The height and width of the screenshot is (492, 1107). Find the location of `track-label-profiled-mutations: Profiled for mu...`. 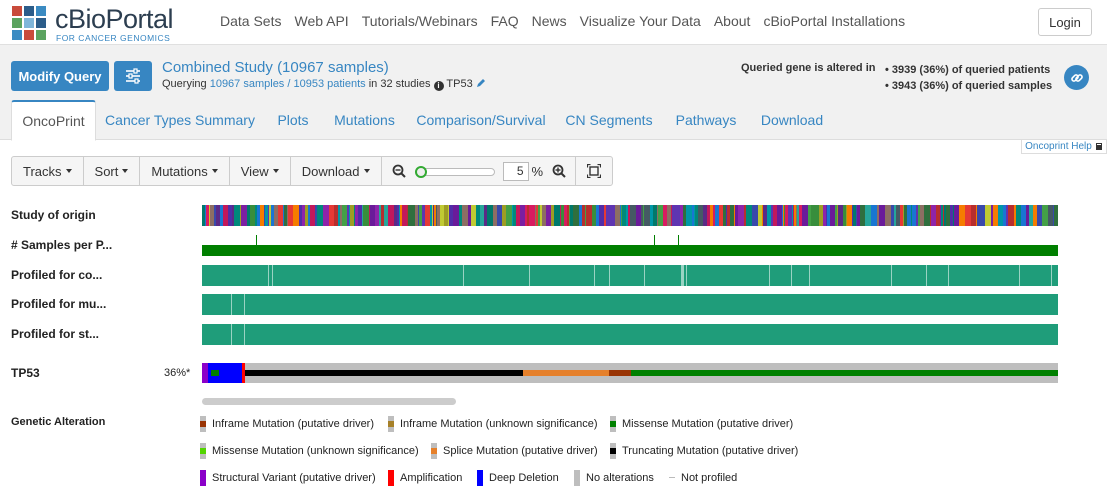

track-label-profiled-mutations: Profiled for mu... is located at coordinates (59, 304).